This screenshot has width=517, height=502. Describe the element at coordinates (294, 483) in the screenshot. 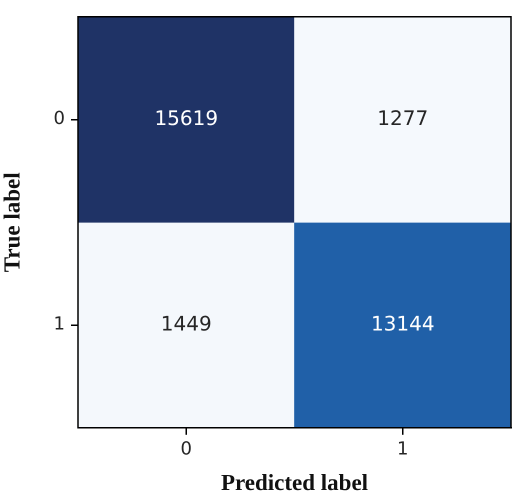

I see `x-axis-title: Predicted label` at that location.